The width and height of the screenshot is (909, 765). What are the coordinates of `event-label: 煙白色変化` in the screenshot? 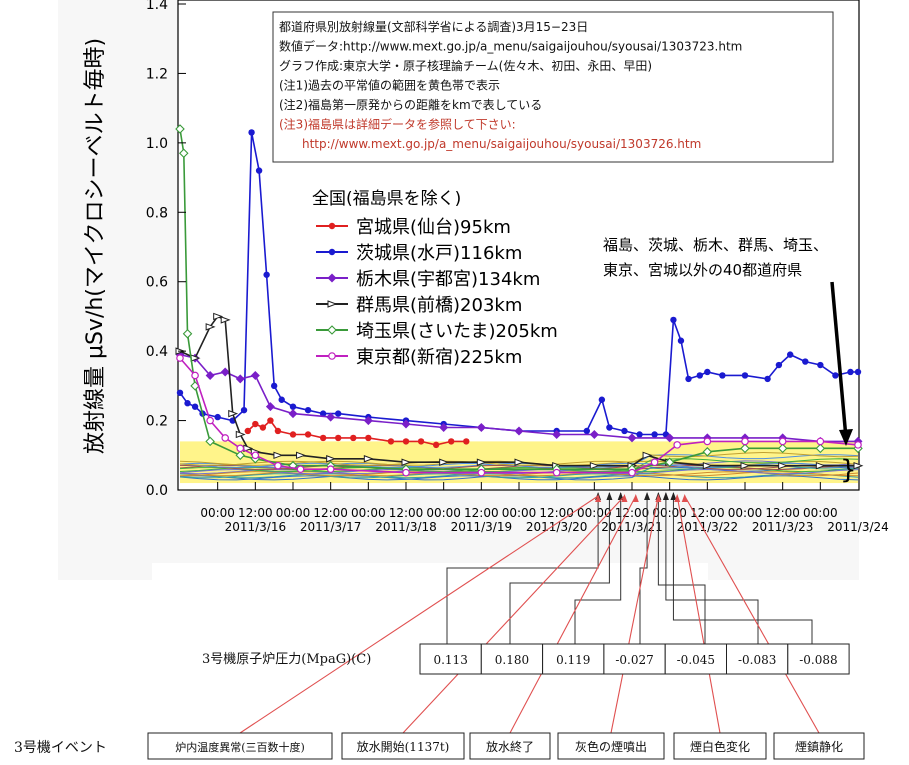 It's located at (720, 746).